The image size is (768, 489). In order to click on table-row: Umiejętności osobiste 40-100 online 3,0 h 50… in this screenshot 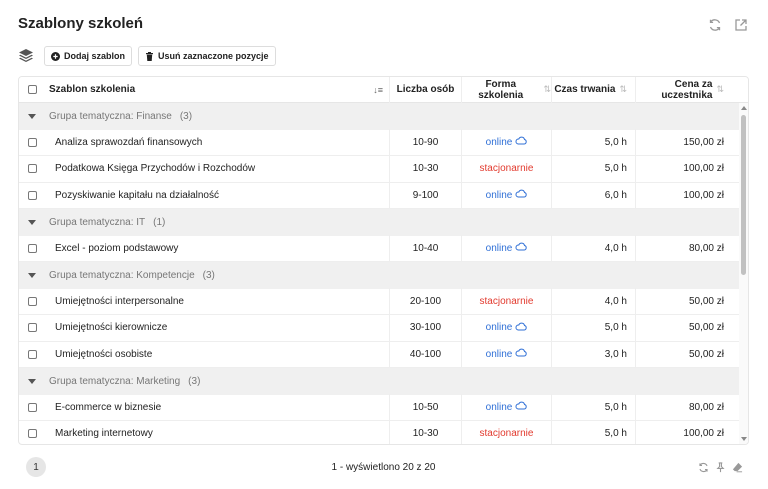, I will do `click(383, 354)`.